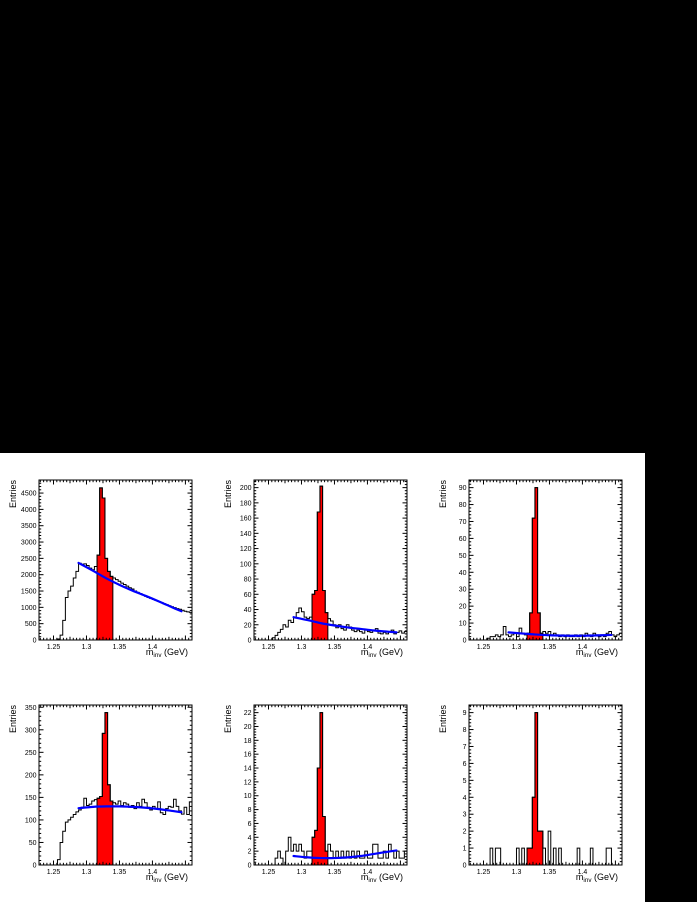 The image size is (697, 902). Describe the element at coordinates (248, 740) in the screenshot. I see `y-tick-label: 18` at that location.